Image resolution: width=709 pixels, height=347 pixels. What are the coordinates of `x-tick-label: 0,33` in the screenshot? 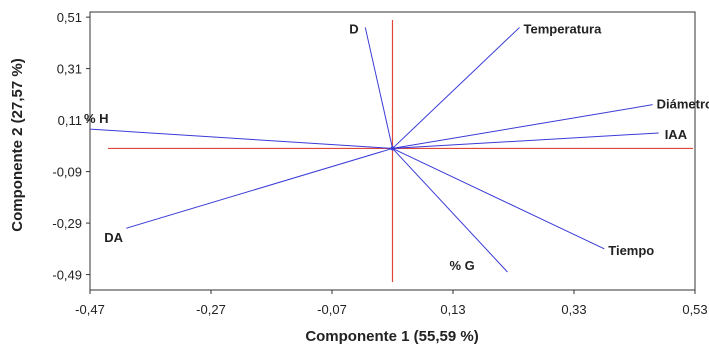 It's located at (573, 309).